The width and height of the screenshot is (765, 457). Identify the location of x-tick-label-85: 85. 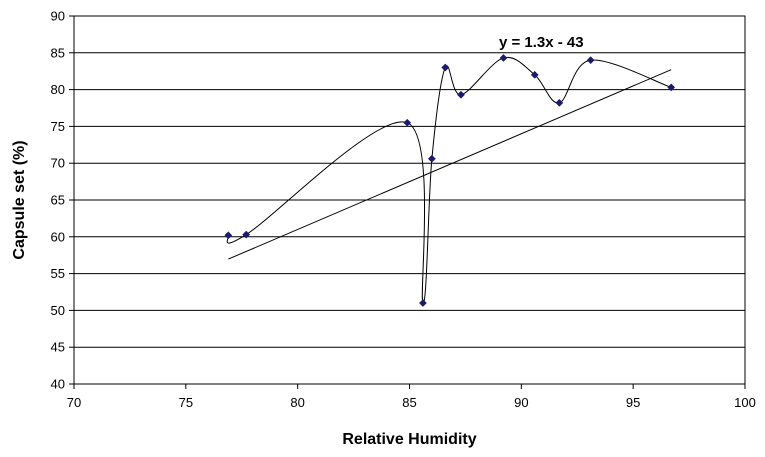
(409, 402).